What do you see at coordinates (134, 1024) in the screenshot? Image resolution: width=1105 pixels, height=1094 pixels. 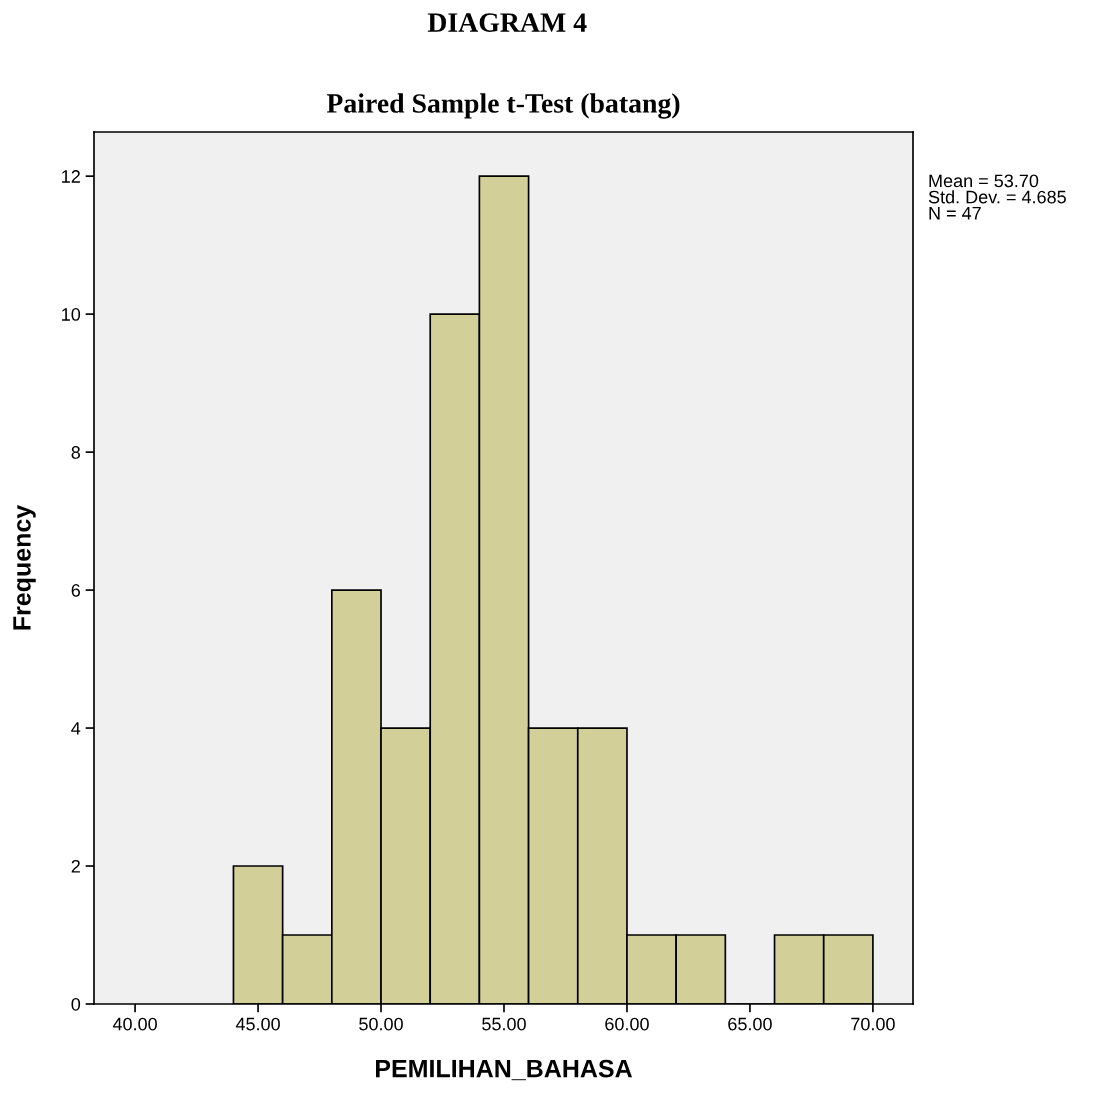 I see `x-tick-label: 40.00` at bounding box center [134, 1024].